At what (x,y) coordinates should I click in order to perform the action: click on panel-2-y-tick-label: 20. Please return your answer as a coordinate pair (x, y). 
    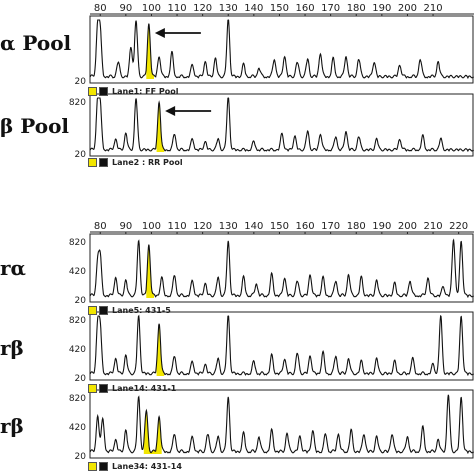
    Looking at the image, I should click on (81, 155).